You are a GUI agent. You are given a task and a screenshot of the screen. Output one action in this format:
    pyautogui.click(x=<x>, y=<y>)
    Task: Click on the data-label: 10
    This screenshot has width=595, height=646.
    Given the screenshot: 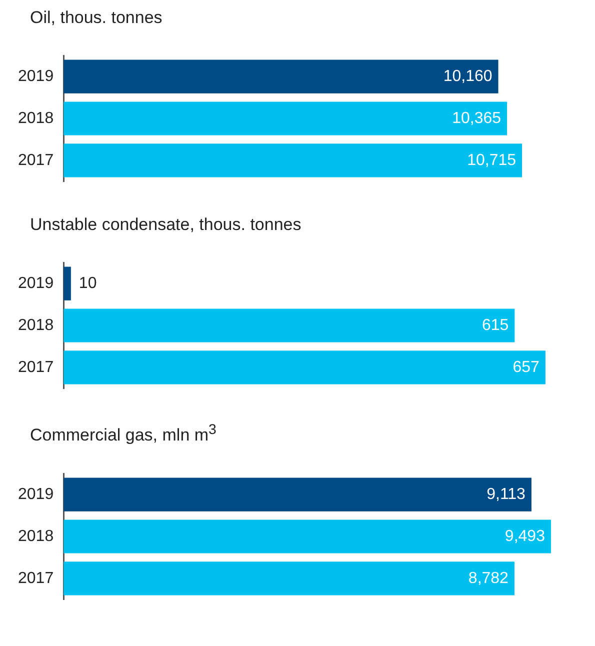 What is the action you would take?
    pyautogui.click(x=87, y=283)
    